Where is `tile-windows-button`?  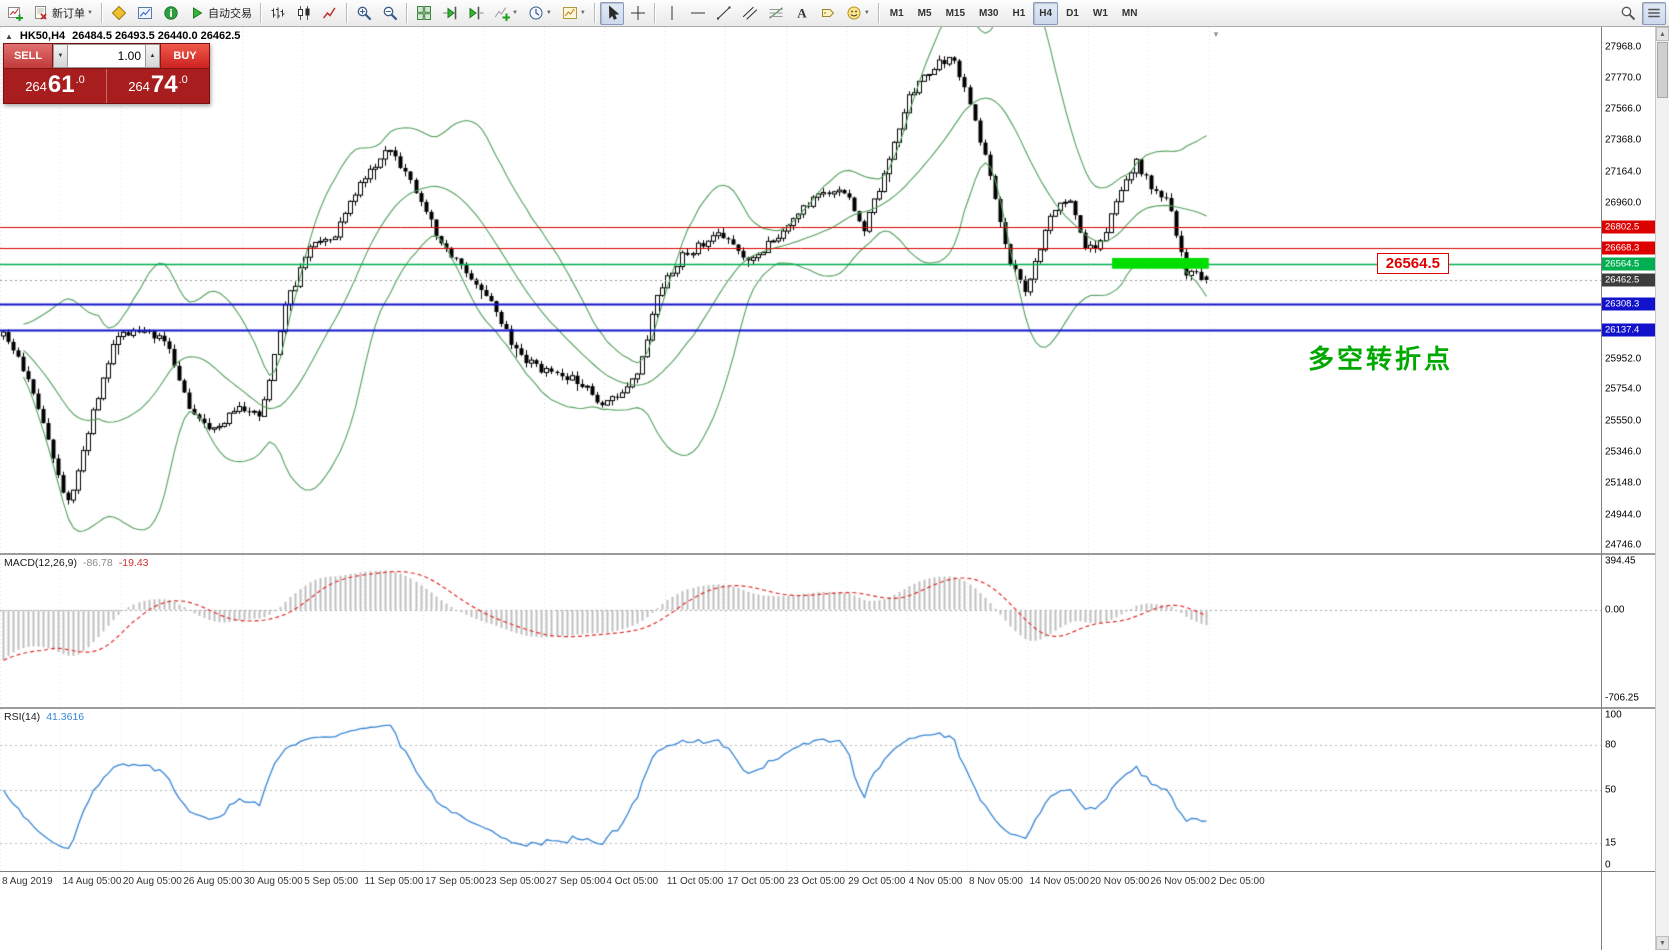
tile-windows-button is located at coordinates (424, 13).